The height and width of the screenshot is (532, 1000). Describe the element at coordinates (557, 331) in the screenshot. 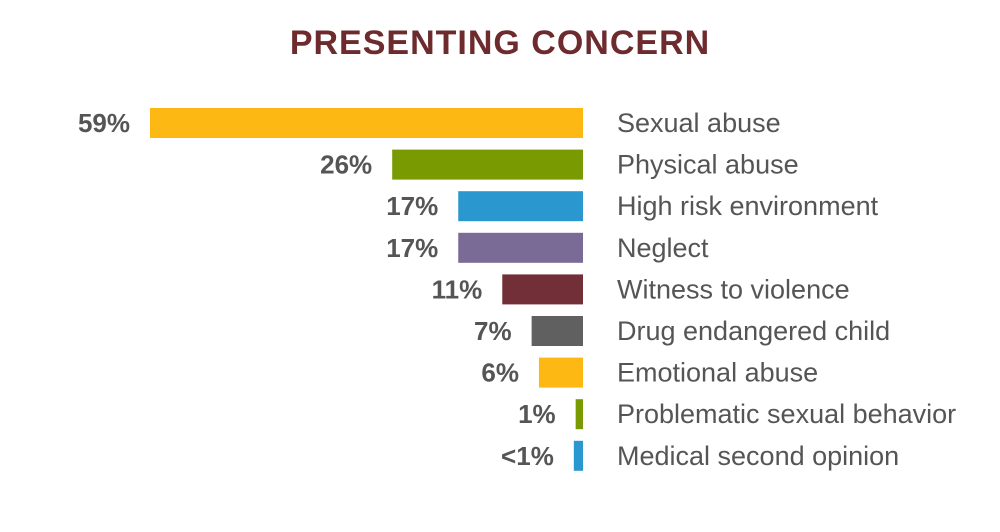

I see `bar-drug-endangered-child` at that location.